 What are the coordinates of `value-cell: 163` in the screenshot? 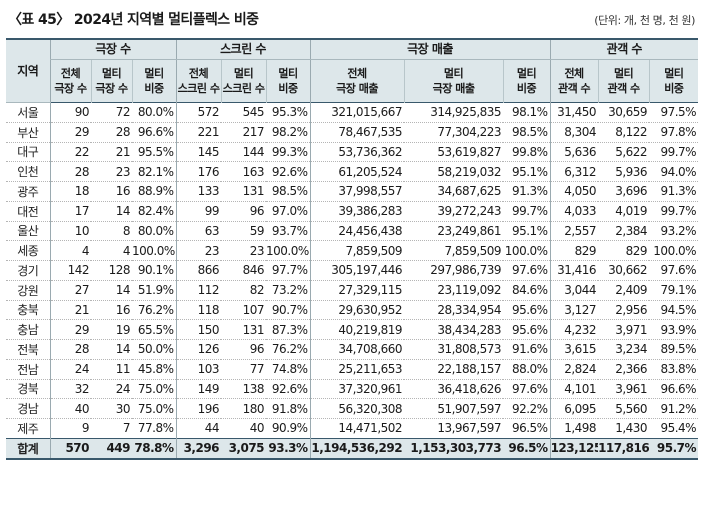 It's located at (244, 171).